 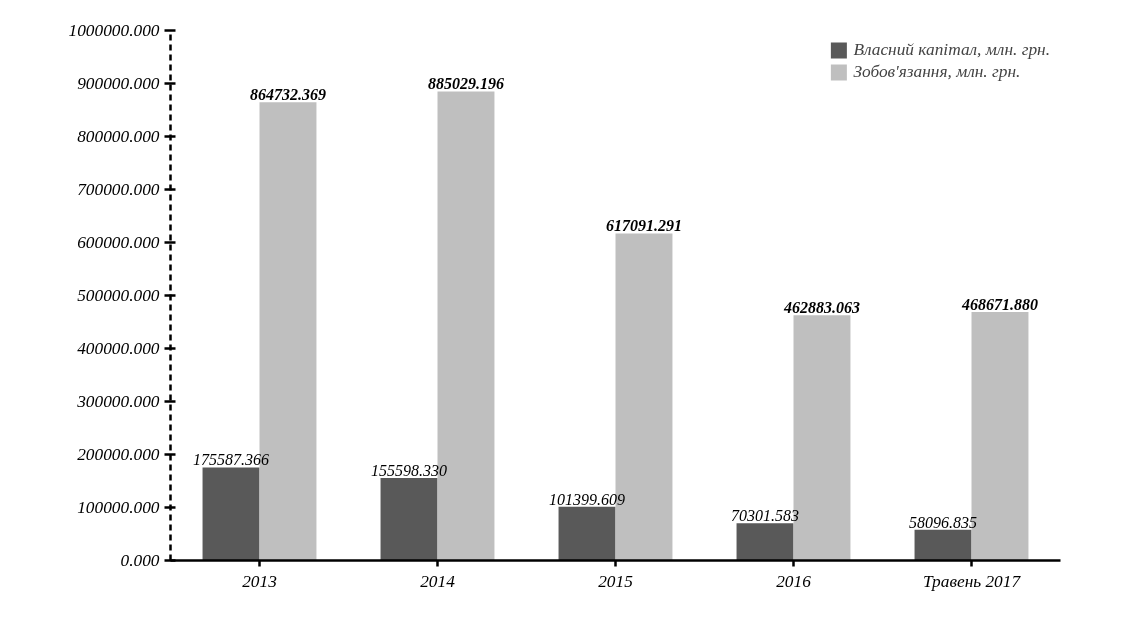 What do you see at coordinates (118, 454) in the screenshot?
I see `y-tick-label: 200000.000` at bounding box center [118, 454].